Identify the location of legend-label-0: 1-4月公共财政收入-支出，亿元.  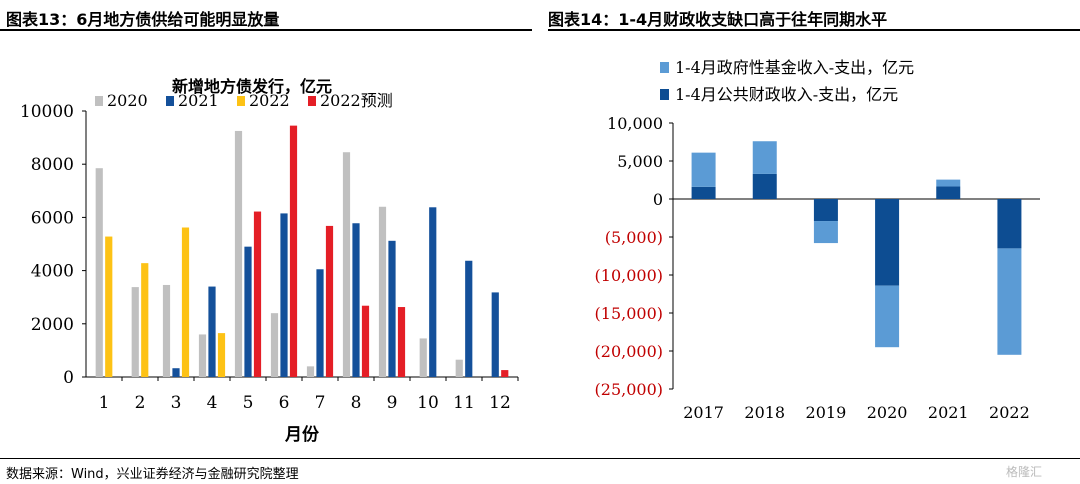
(786, 94).